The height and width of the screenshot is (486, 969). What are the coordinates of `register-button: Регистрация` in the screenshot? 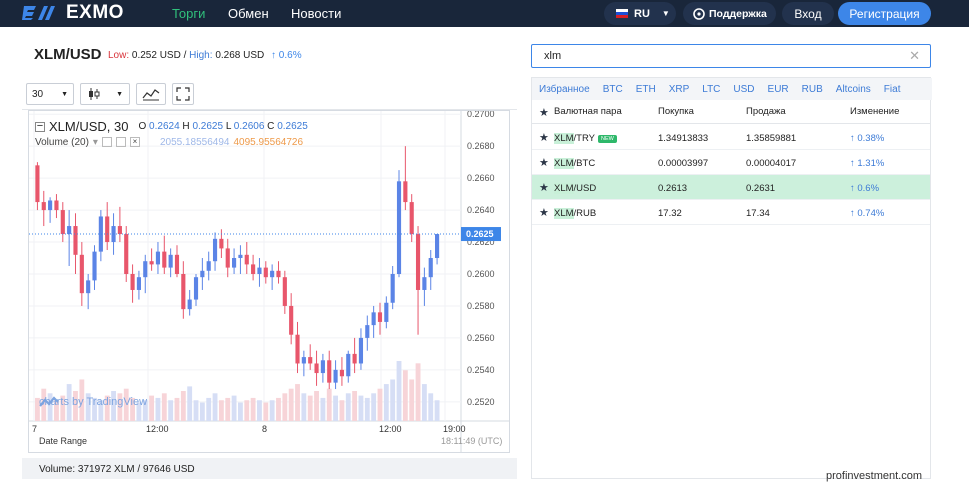 It's located at (884, 13).